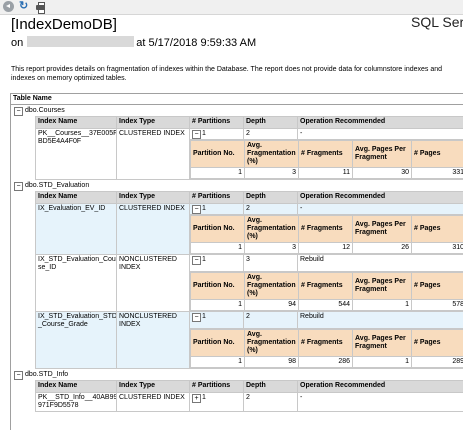 The width and height of the screenshot is (463, 431). What do you see at coordinates (271, 248) in the screenshot?
I see `avg-fragmentation-value: 3` at bounding box center [271, 248].